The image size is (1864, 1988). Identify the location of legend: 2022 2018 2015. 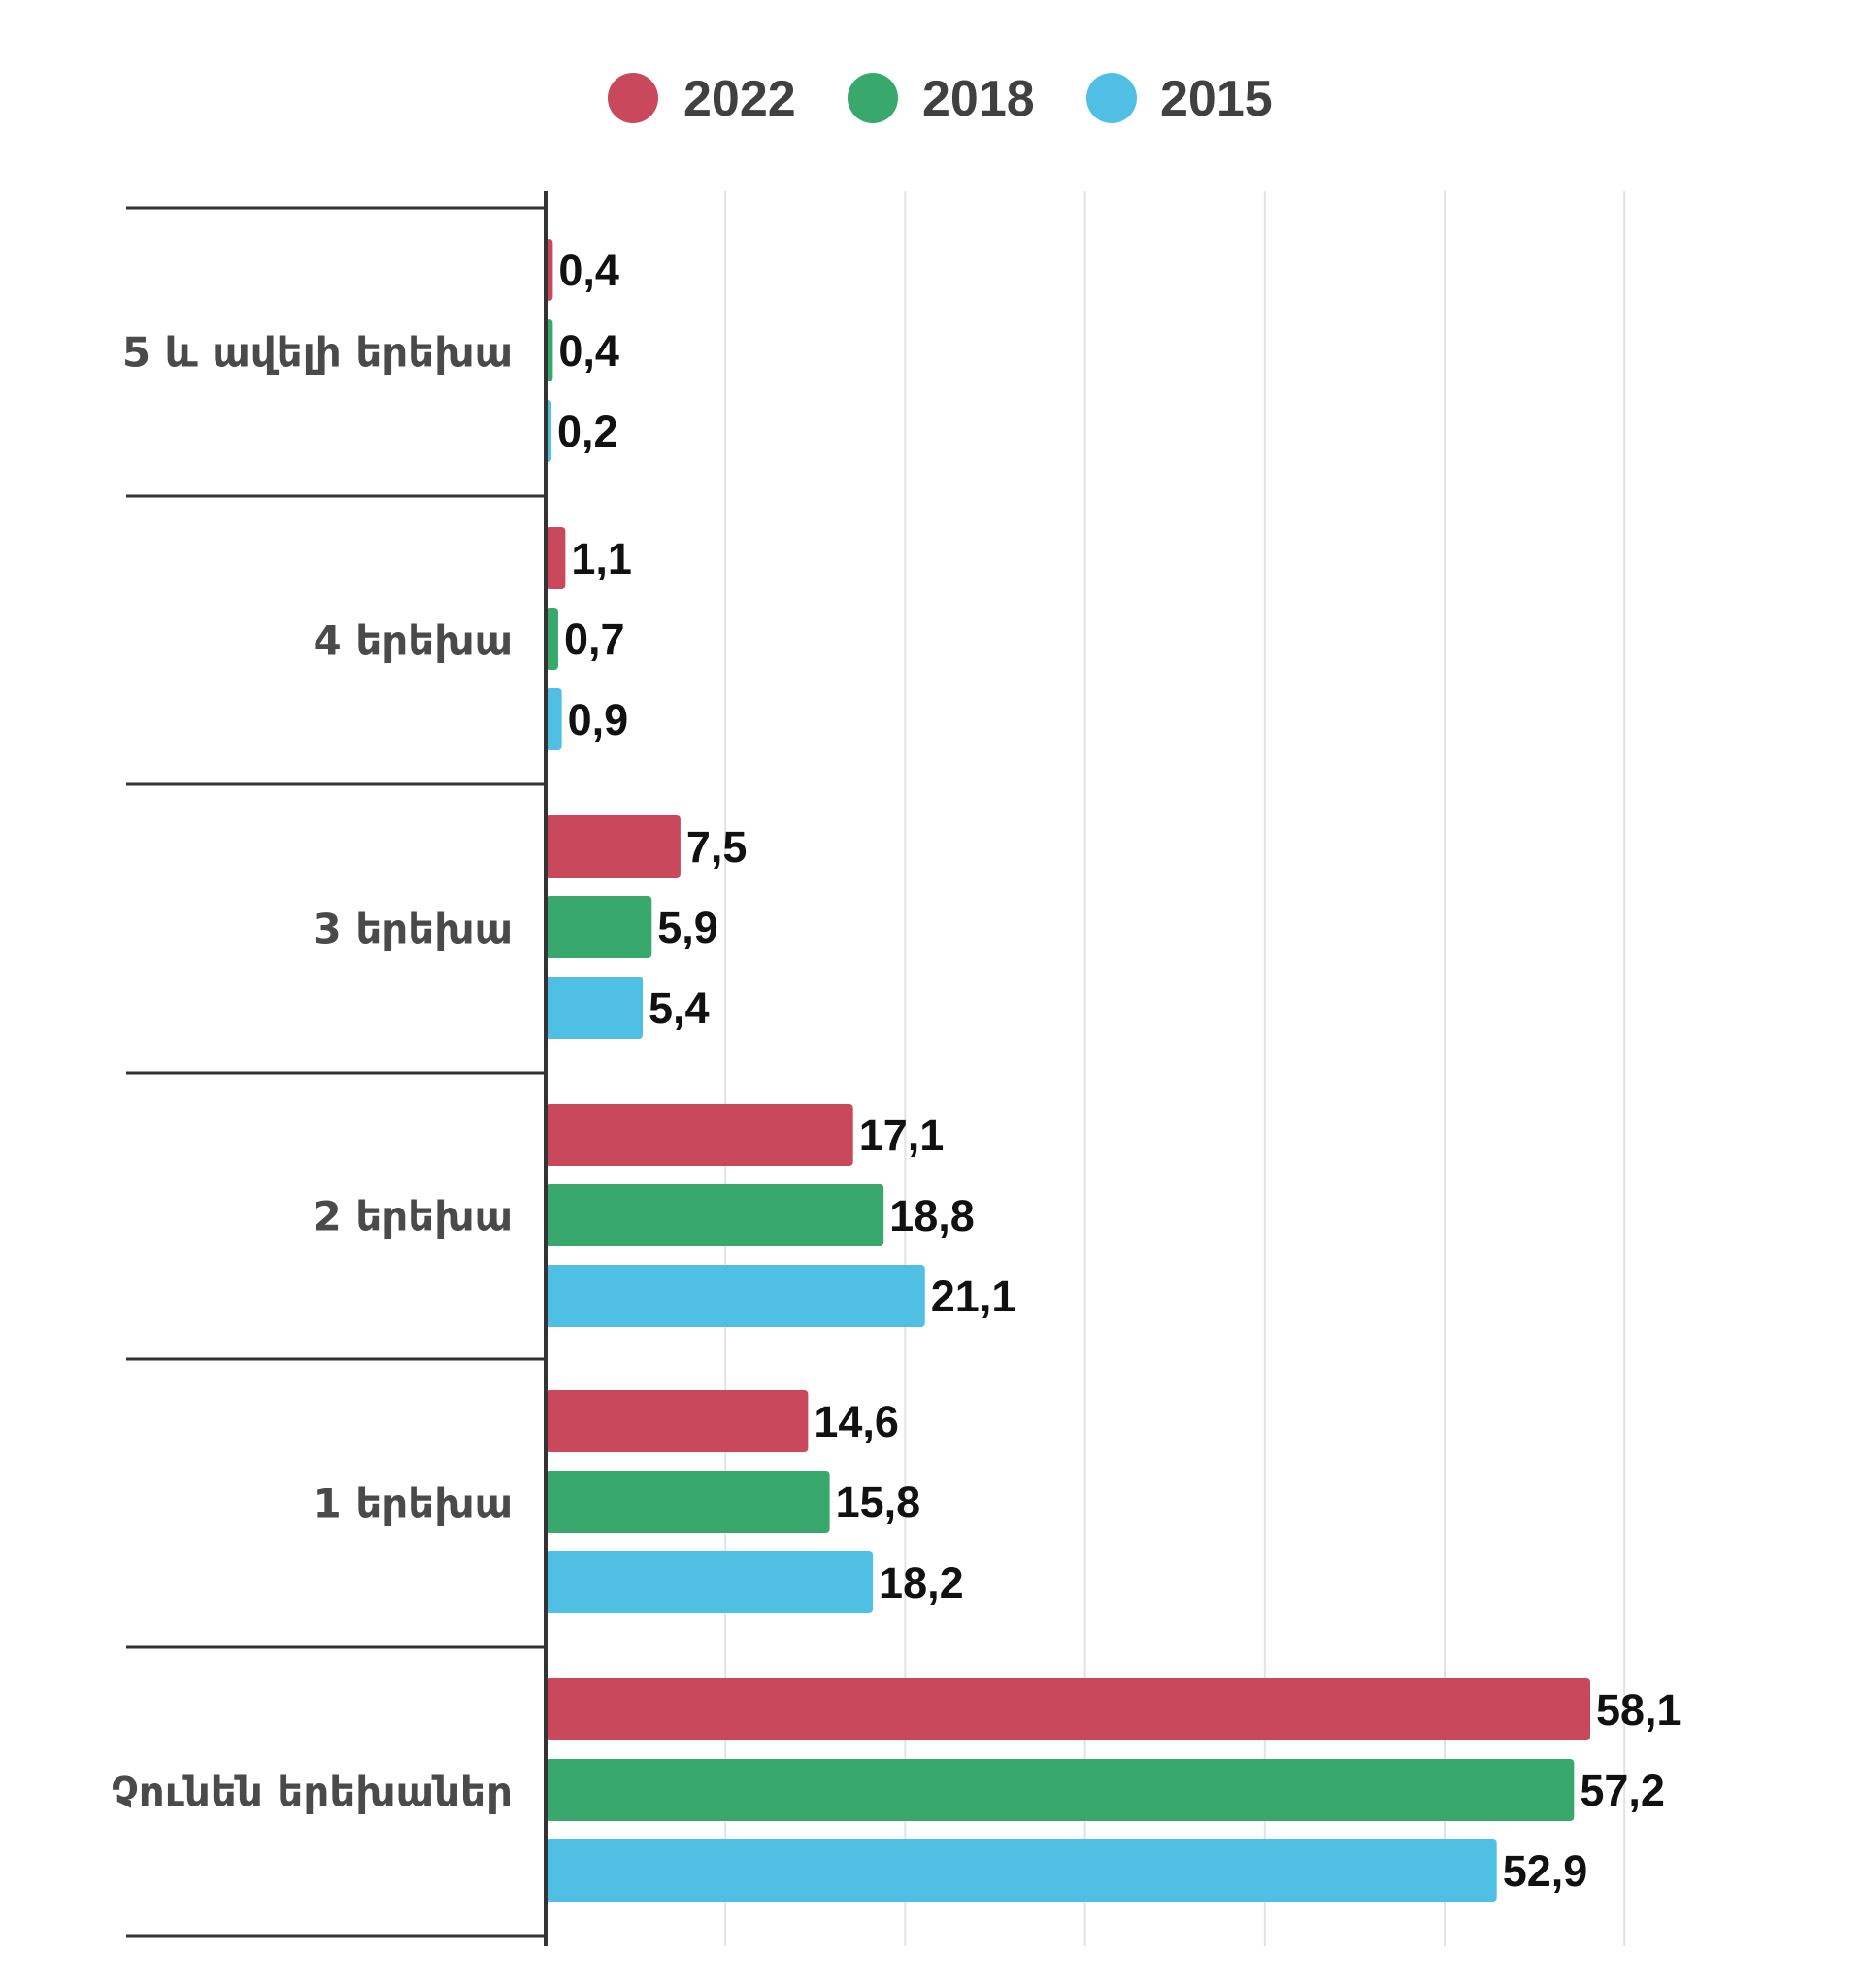
(940, 99).